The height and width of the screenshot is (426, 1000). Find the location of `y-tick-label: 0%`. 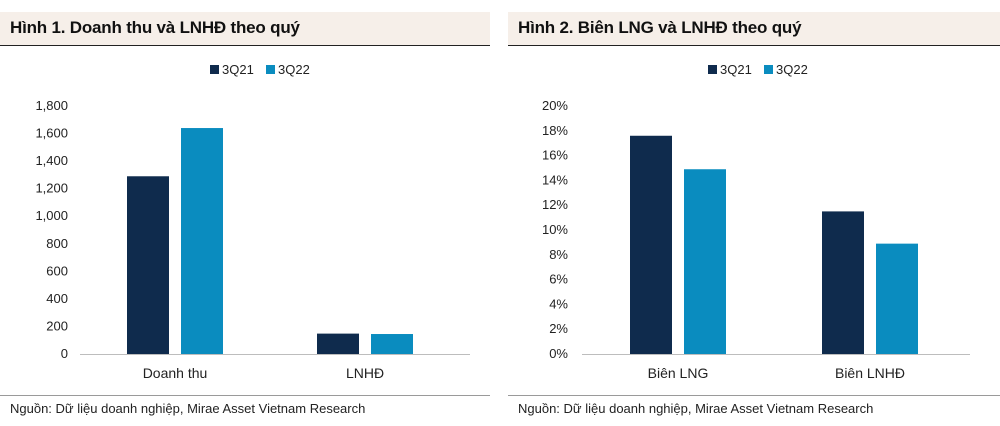

y-tick-label: 0% is located at coordinates (558, 353).